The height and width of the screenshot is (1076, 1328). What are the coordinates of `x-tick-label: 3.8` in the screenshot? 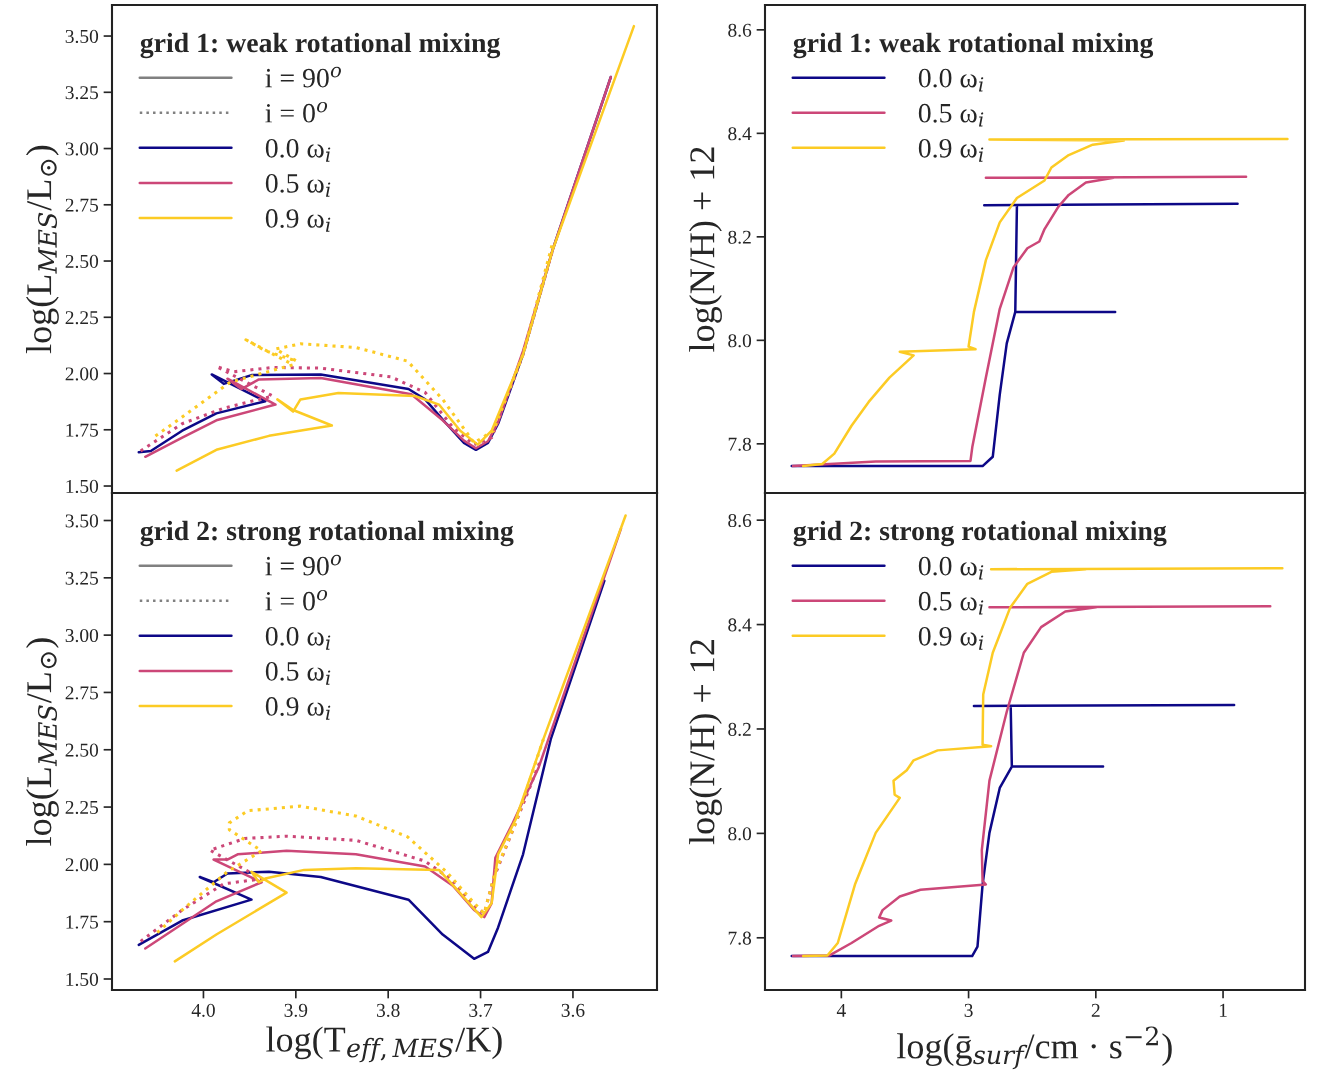 It's located at (388, 1010).